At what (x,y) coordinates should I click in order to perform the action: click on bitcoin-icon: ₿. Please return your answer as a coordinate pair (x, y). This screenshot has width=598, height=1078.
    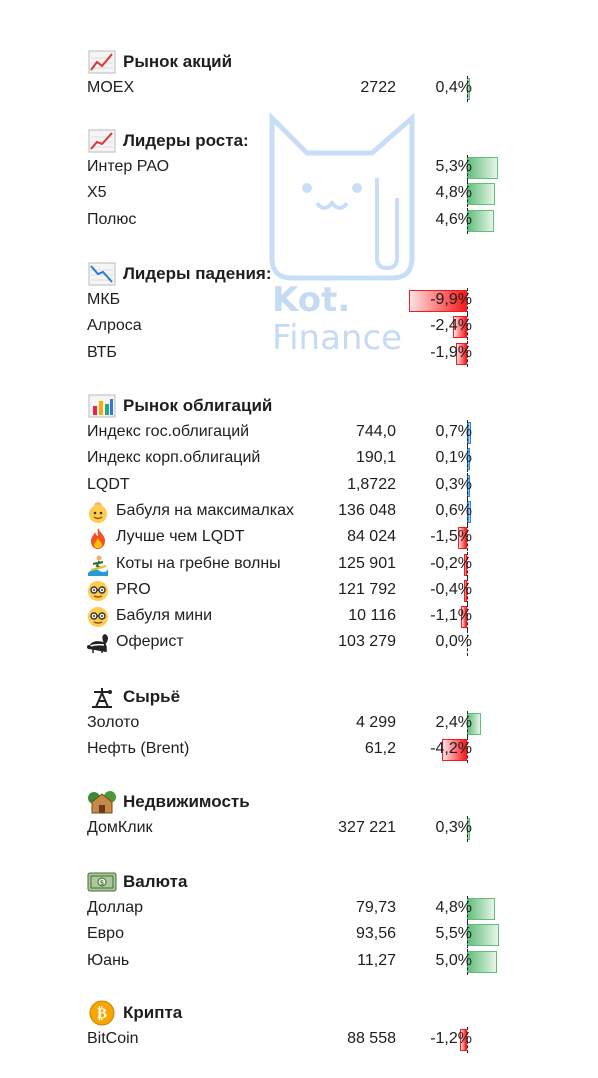
    Looking at the image, I should click on (102, 1013).